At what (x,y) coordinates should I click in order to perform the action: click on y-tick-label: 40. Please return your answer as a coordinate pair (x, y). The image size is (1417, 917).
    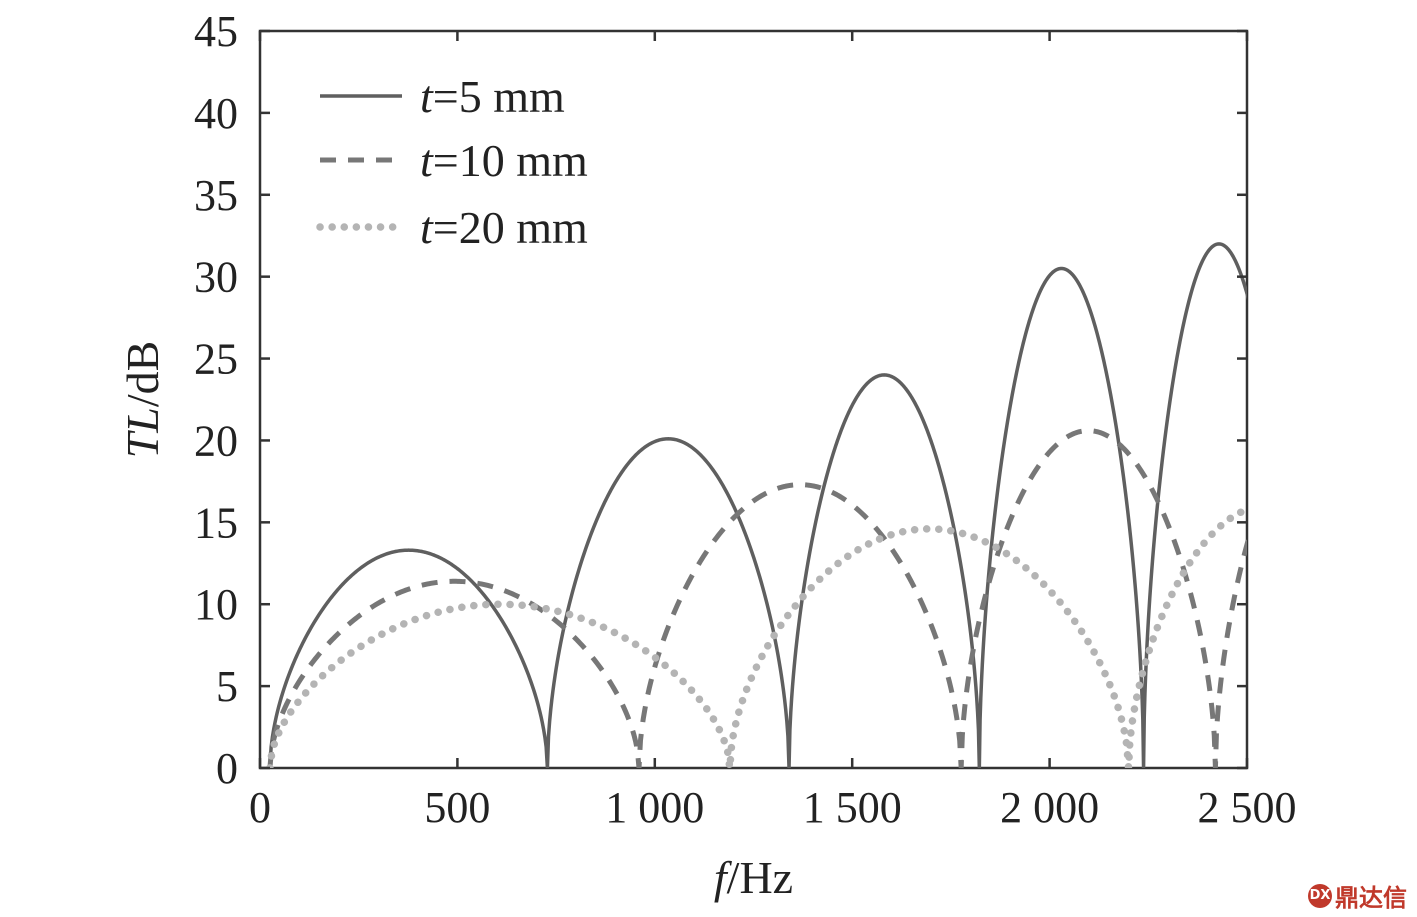
    Looking at the image, I should click on (216, 113).